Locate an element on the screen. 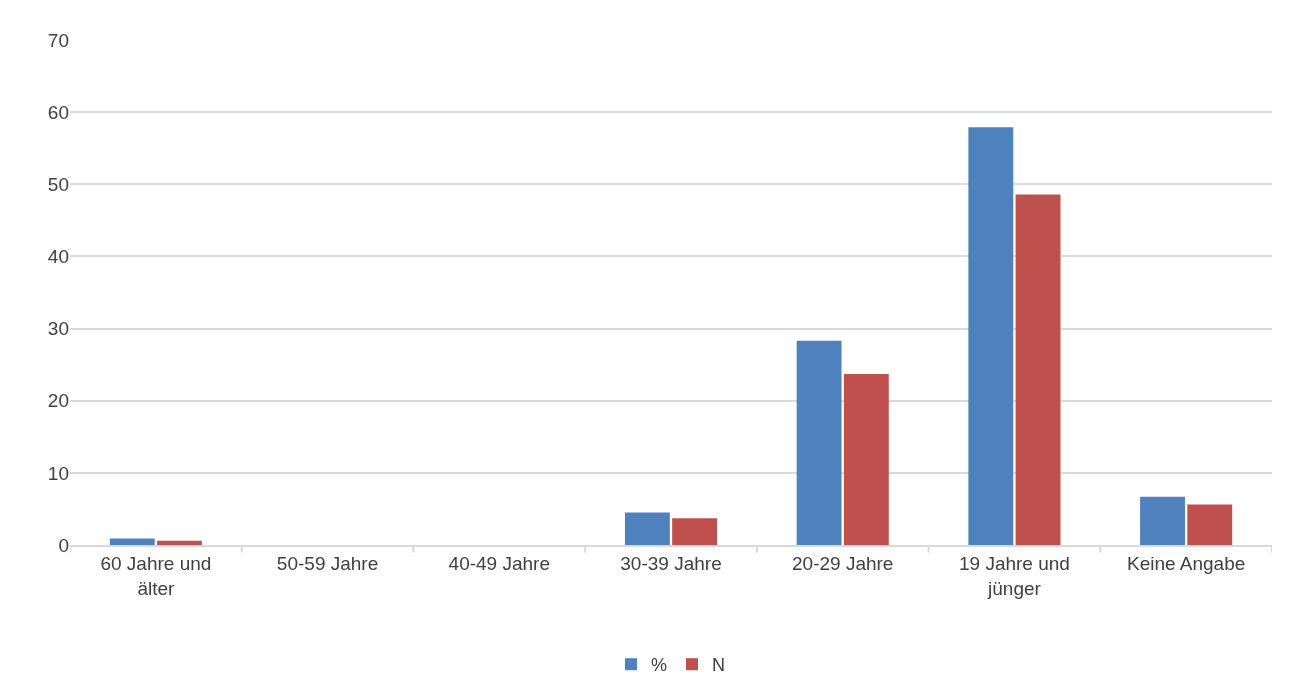 The image size is (1302, 695). y-tick-label: 20 is located at coordinates (58, 401).